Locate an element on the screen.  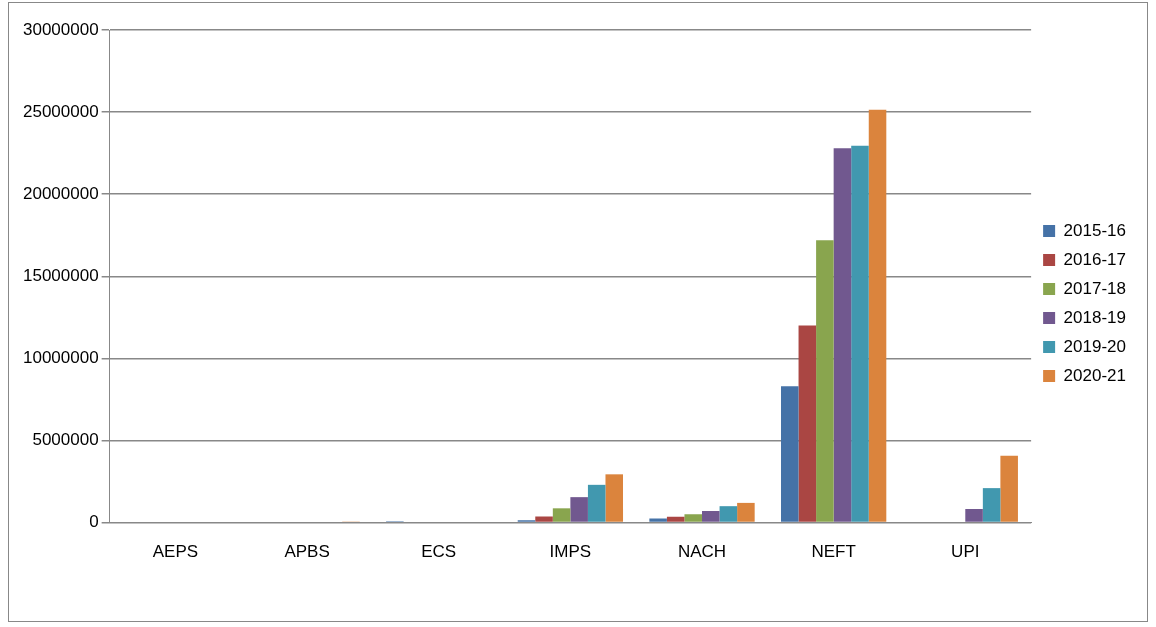
legend-label: 2017-18 is located at coordinates (1094, 288).